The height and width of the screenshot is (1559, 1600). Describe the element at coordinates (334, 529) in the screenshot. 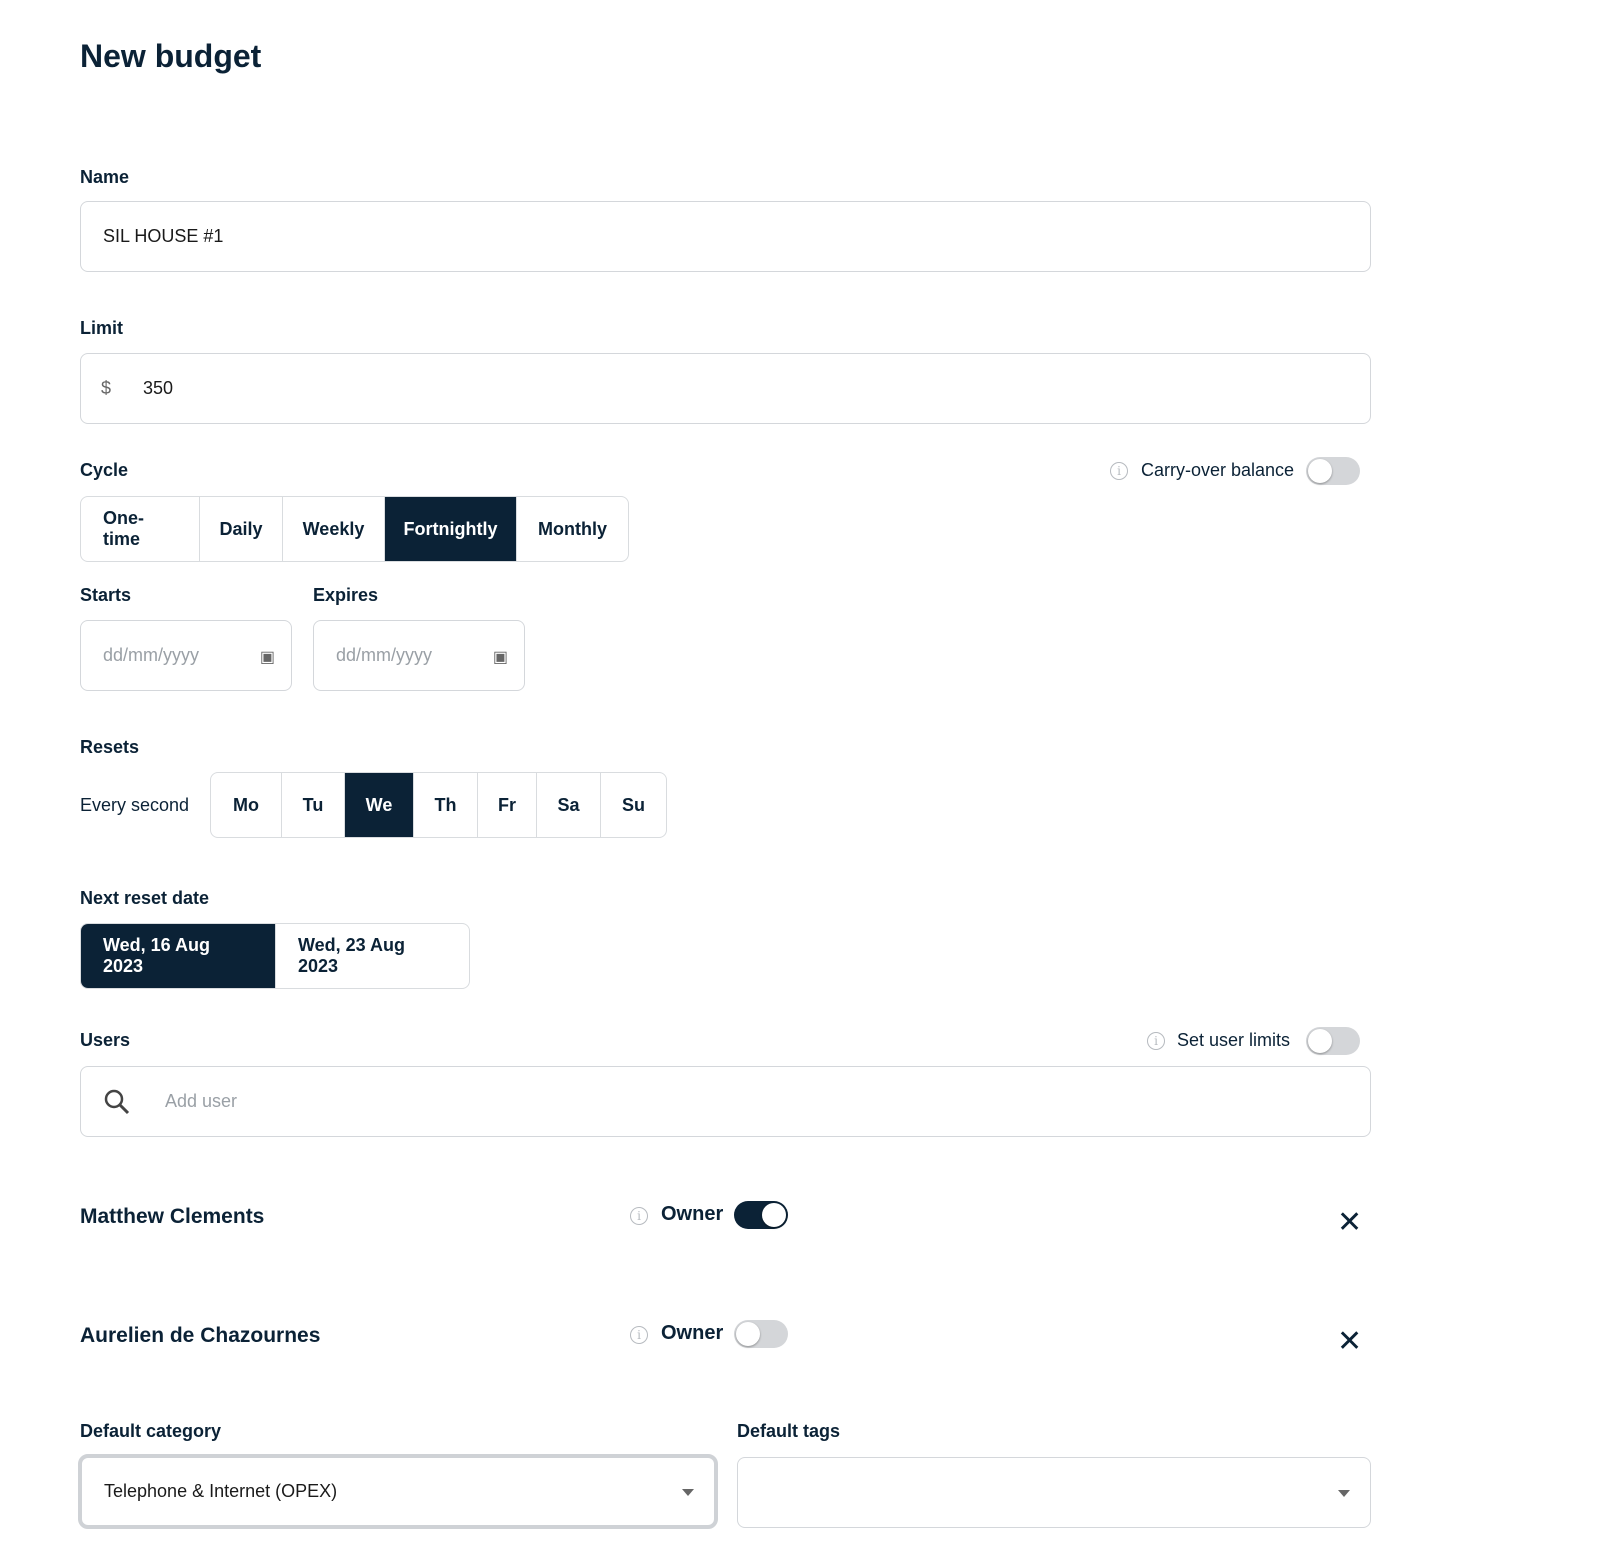

I see `cycle-option-weekly: Weekly` at that location.